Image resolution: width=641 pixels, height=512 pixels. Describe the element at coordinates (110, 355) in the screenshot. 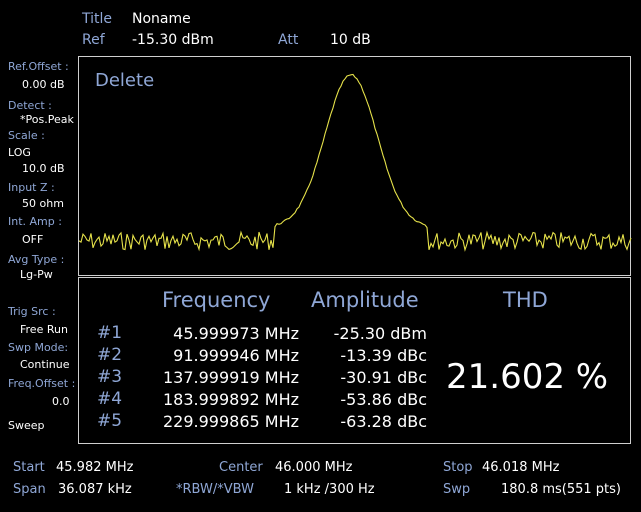

I see `row-id: #2` at that location.